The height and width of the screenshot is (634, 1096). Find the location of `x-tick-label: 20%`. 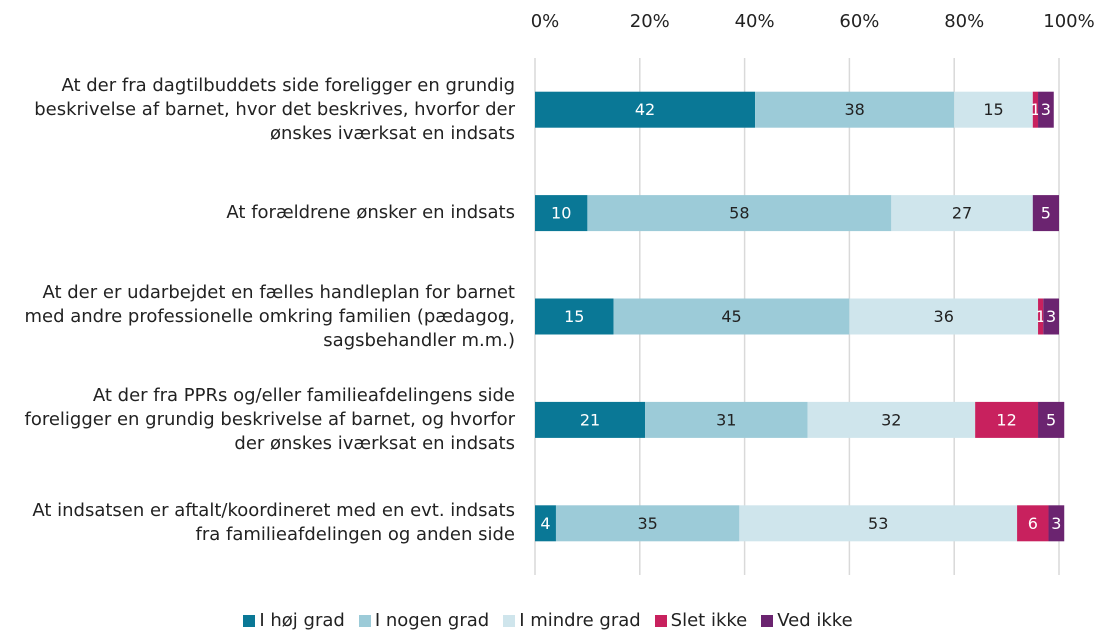

x-tick-label: 20% is located at coordinates (650, 21).